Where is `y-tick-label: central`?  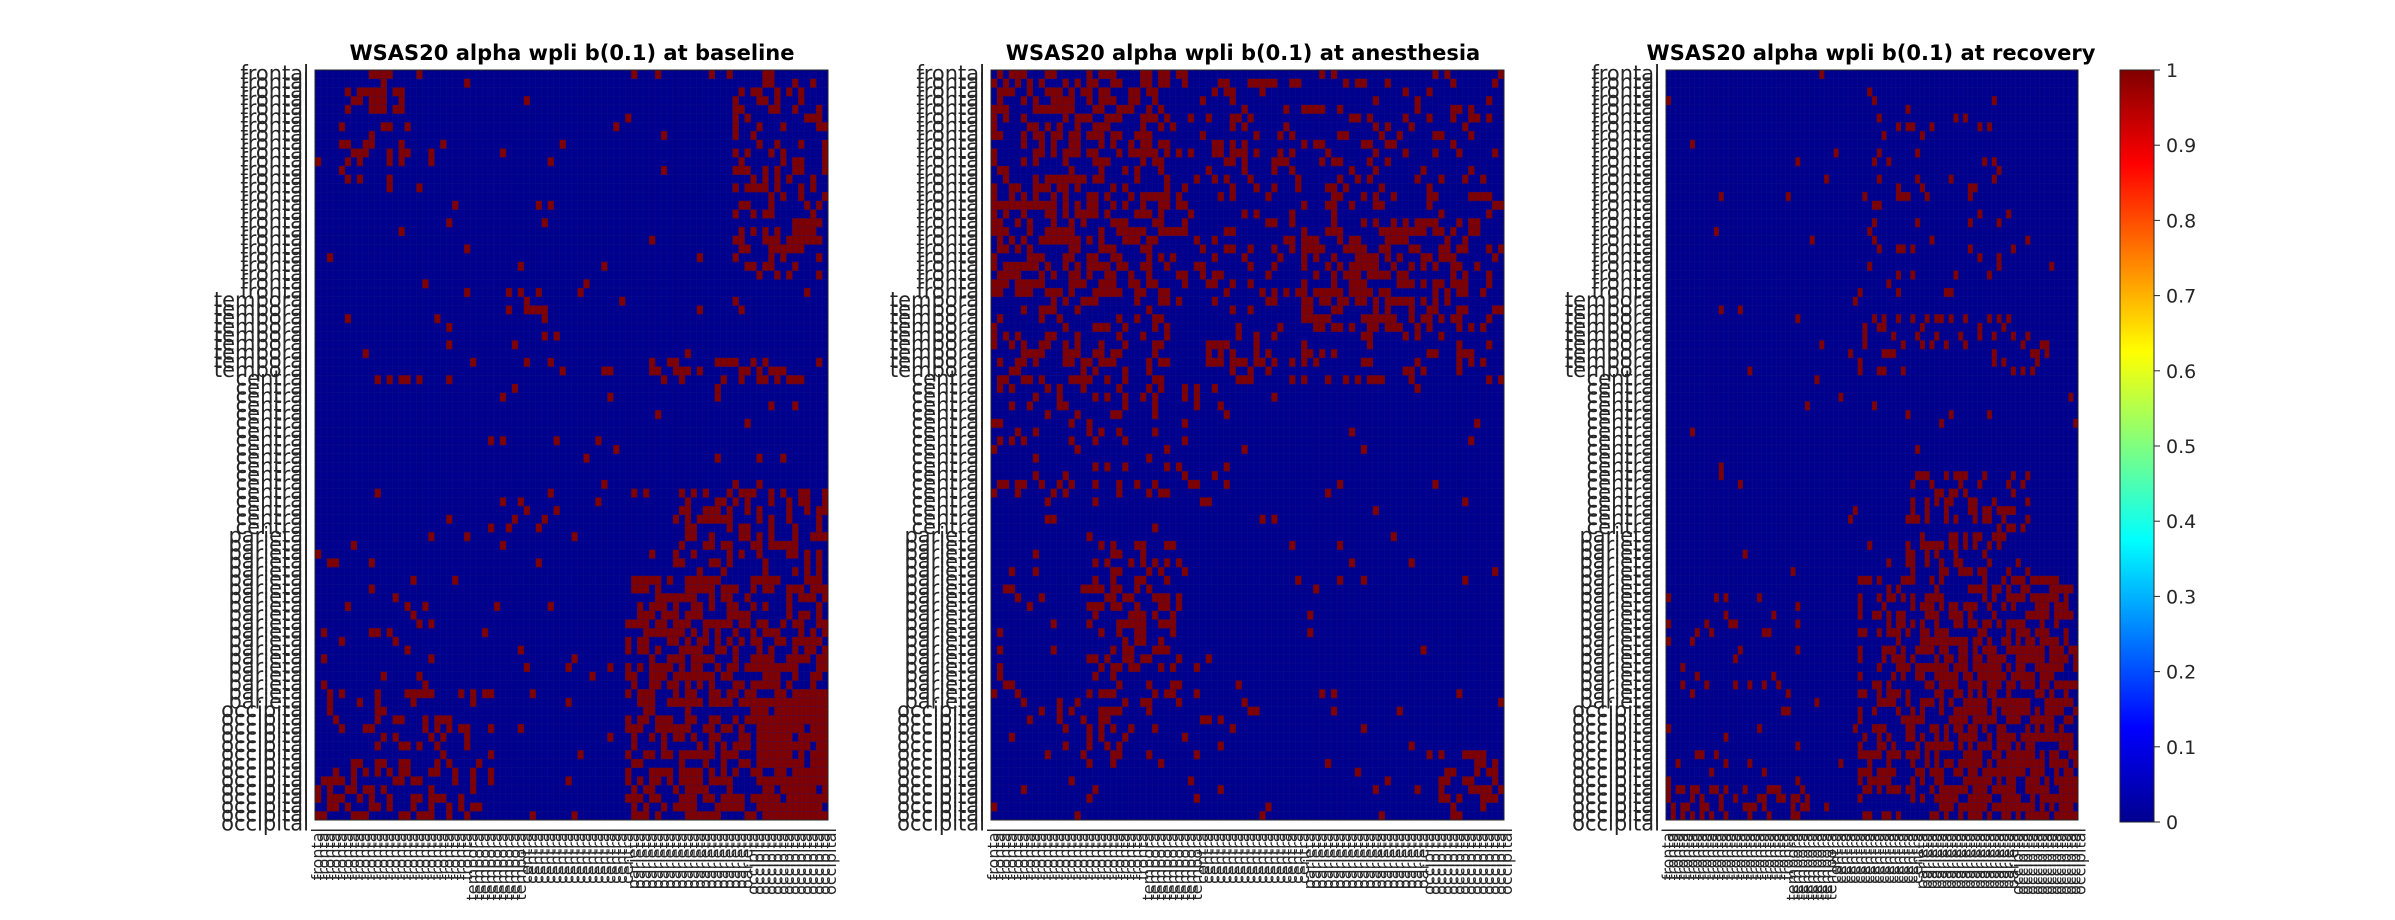
y-tick-label: central is located at coordinates (1623, 475).